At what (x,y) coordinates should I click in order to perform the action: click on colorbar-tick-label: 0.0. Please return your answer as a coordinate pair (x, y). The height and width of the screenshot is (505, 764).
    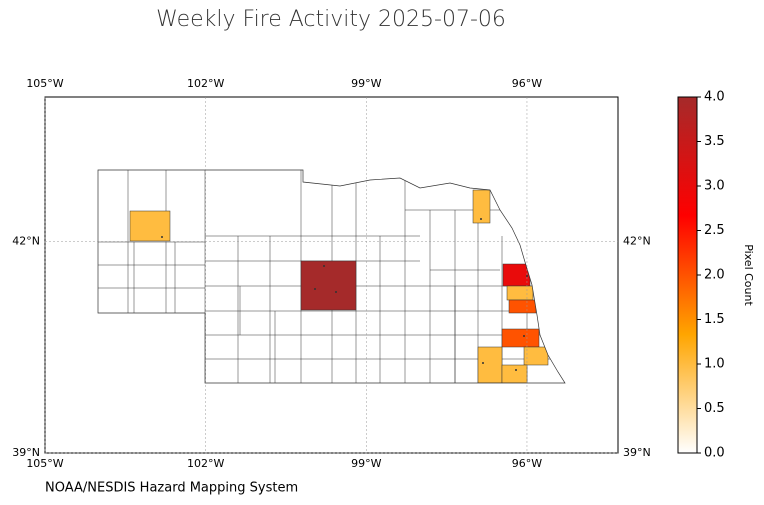
    Looking at the image, I should click on (714, 453).